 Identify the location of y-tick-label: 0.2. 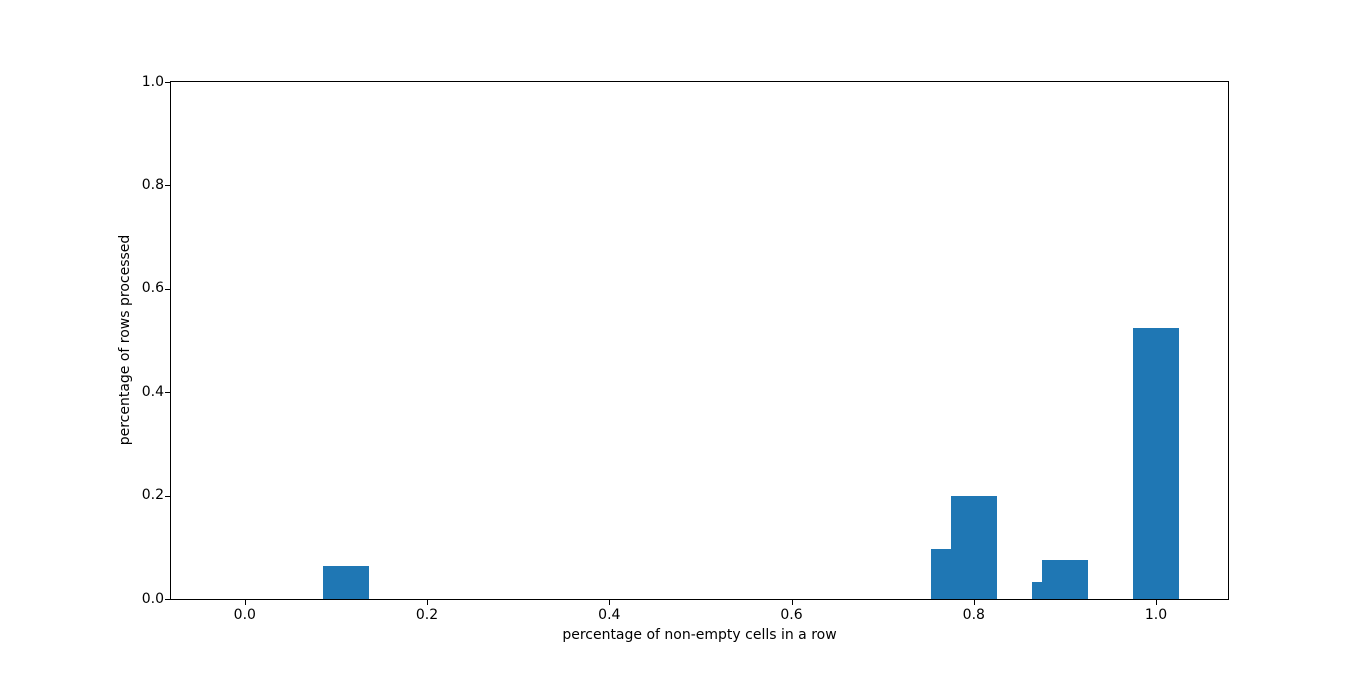
(152, 495).